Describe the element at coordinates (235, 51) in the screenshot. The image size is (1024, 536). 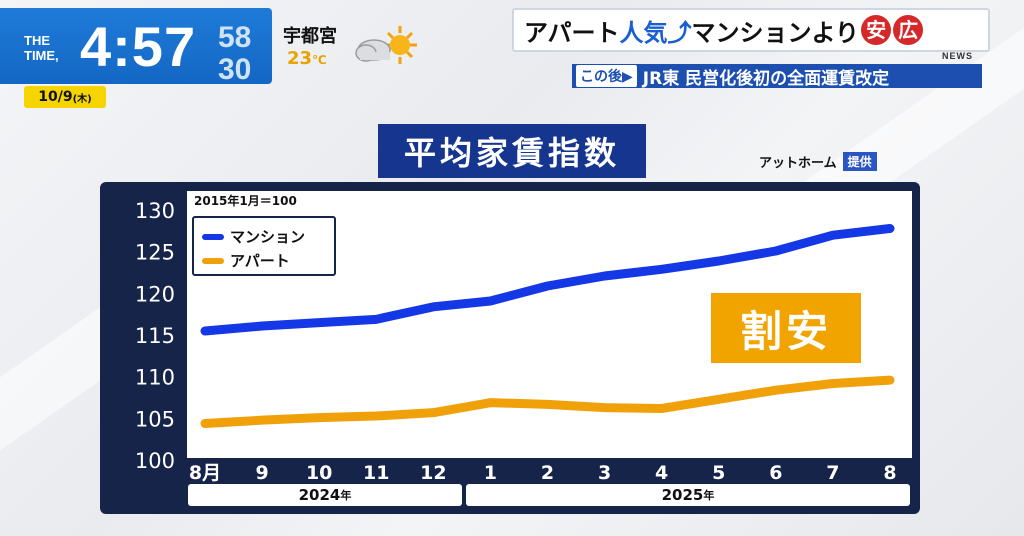
I see `clock-next-digits: 58 30` at that location.